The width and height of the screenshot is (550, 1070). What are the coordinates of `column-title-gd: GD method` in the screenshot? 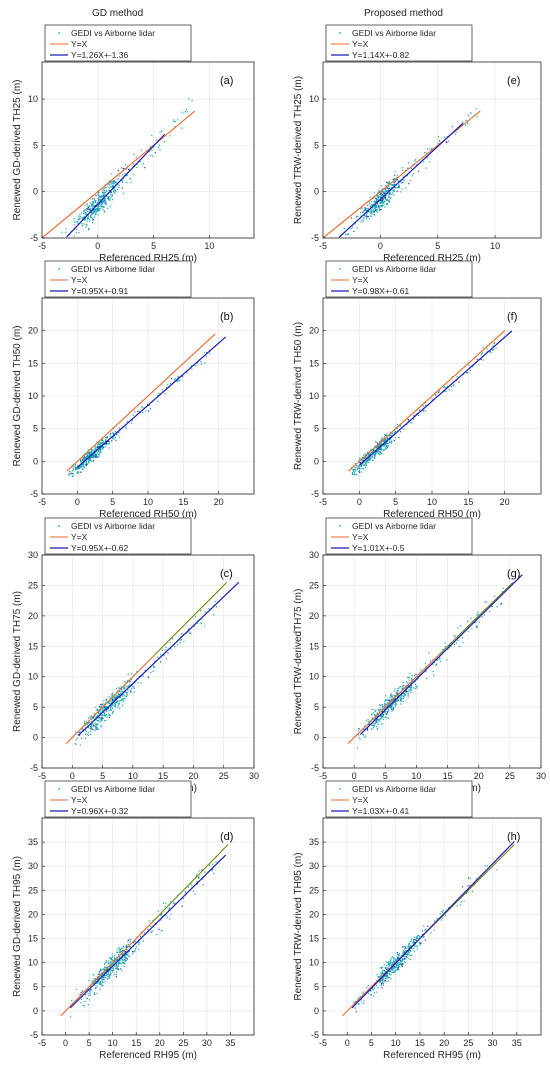 It's located at (118, 13).